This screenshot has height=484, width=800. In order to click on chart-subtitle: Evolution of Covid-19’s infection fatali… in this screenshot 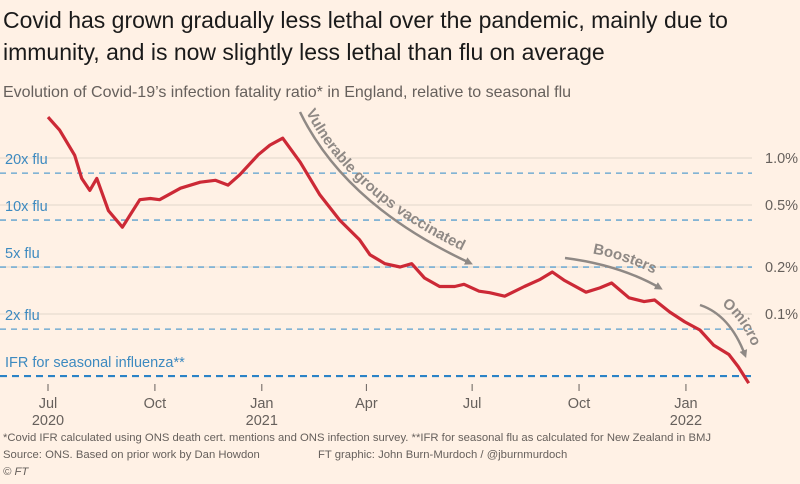, I will do `click(287, 92)`.